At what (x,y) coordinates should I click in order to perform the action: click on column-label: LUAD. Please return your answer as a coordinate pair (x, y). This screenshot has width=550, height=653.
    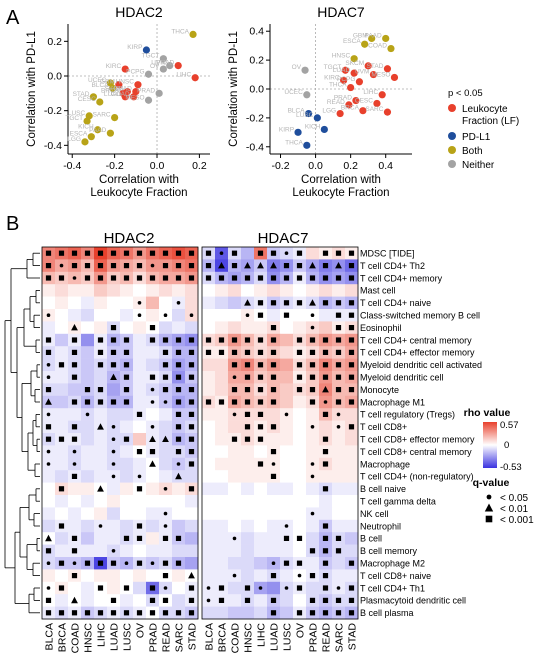
    Looking at the image, I should click on (115, 637).